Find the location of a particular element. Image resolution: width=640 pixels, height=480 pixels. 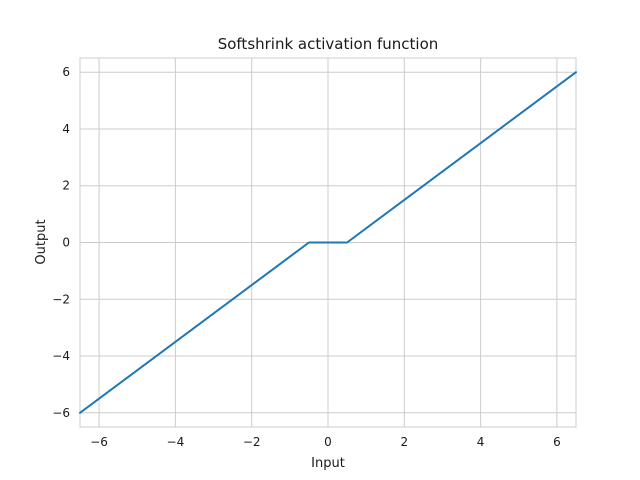

x-tick-labels: −6 −4 −2 0 2 4 6 is located at coordinates (325, 442).